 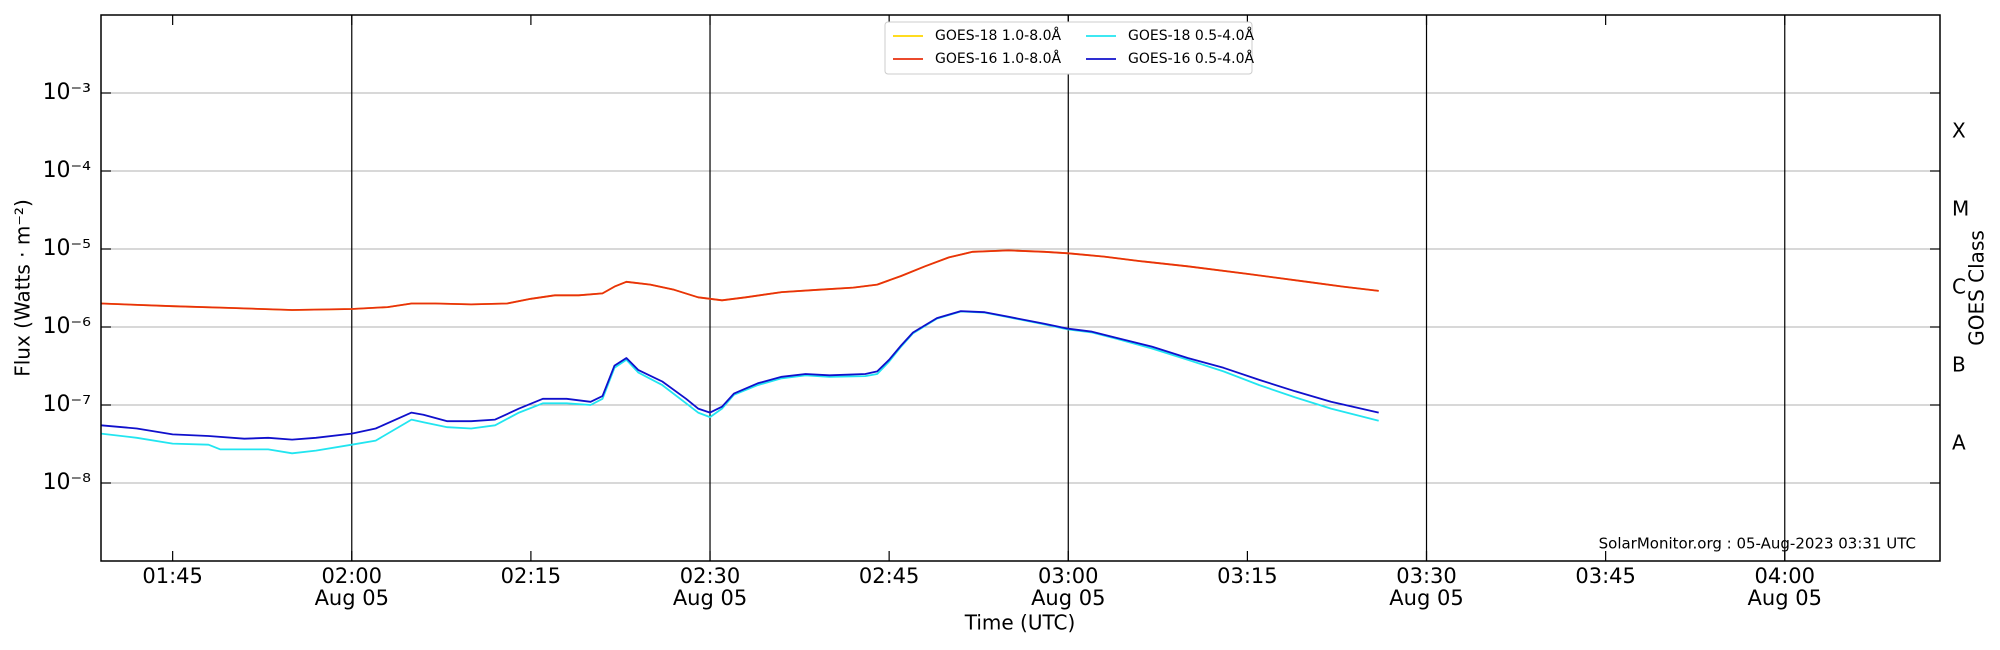 What do you see at coordinates (1959, 443) in the screenshot?
I see `y2-tick-label: A` at bounding box center [1959, 443].